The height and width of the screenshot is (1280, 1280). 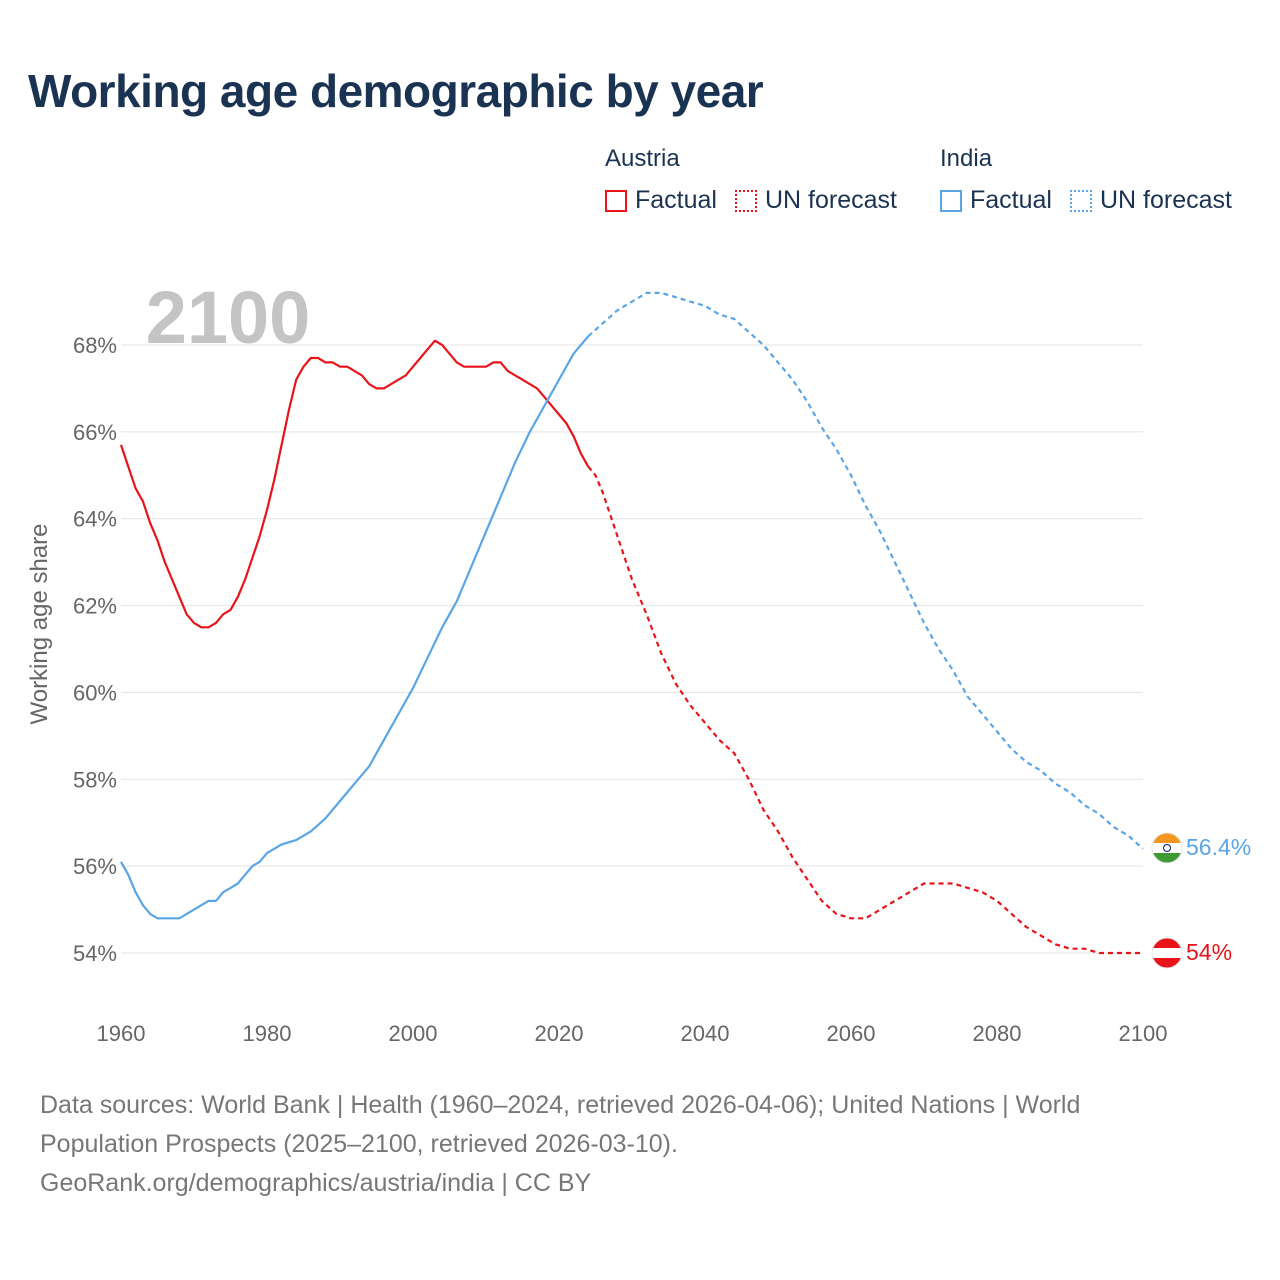 I want to click on legend-india-forecast: UN forecast, so click(x=1150, y=200).